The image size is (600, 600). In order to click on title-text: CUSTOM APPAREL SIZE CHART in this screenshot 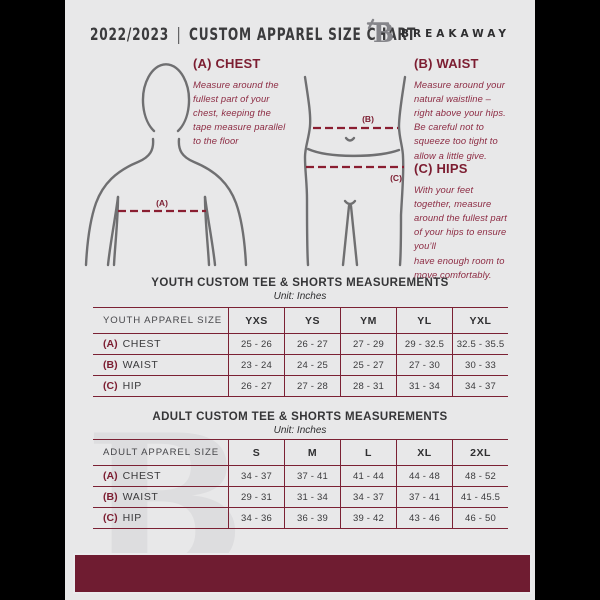, I will do `click(302, 34)`.